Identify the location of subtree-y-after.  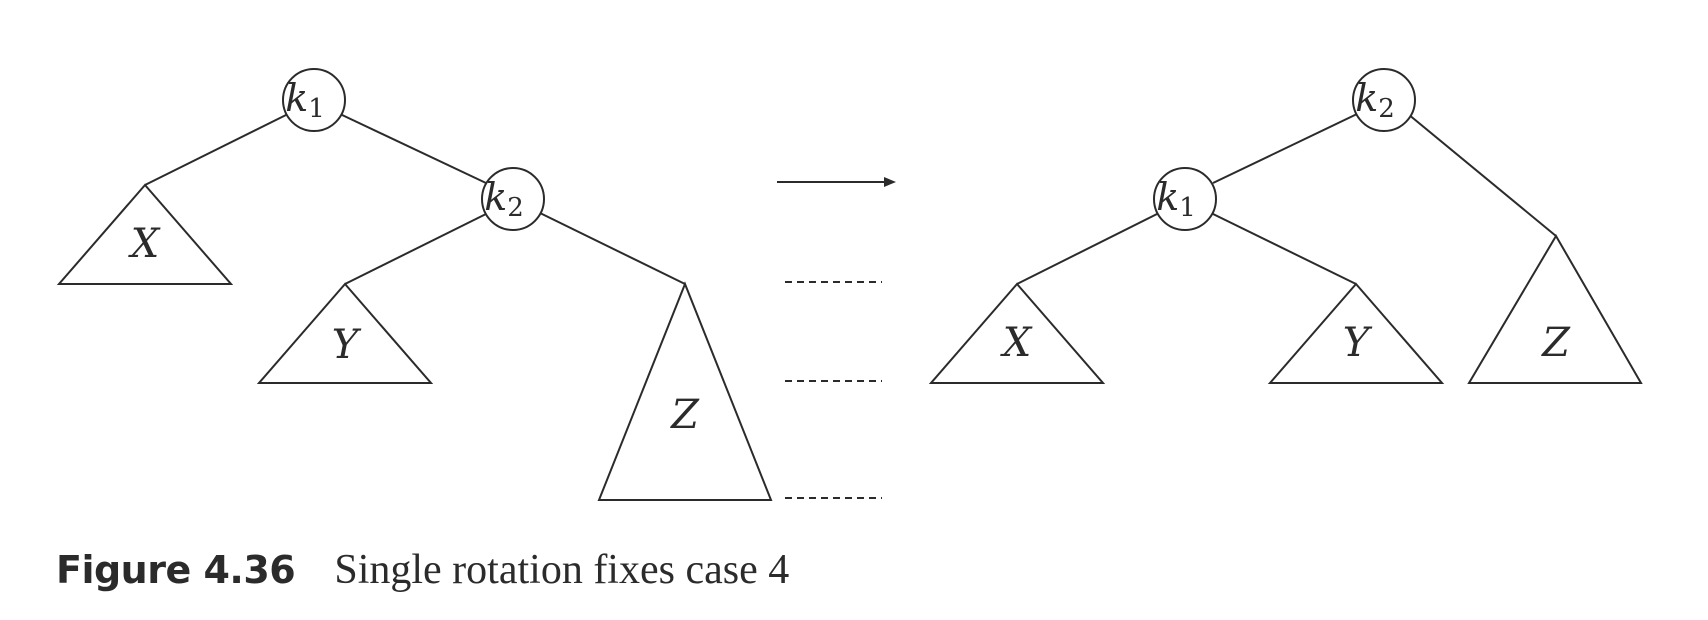
(1356, 333).